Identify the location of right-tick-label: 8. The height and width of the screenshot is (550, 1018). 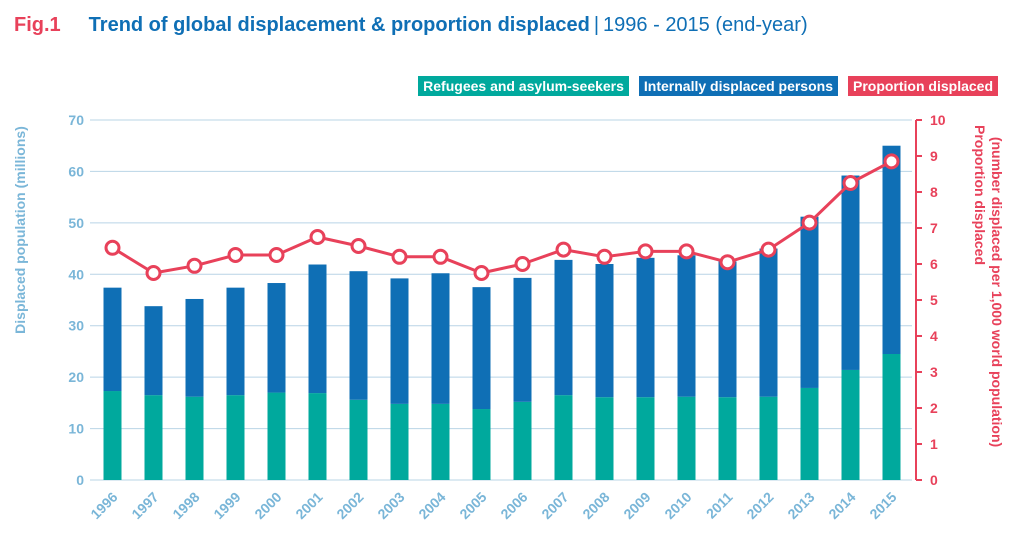
(934, 192).